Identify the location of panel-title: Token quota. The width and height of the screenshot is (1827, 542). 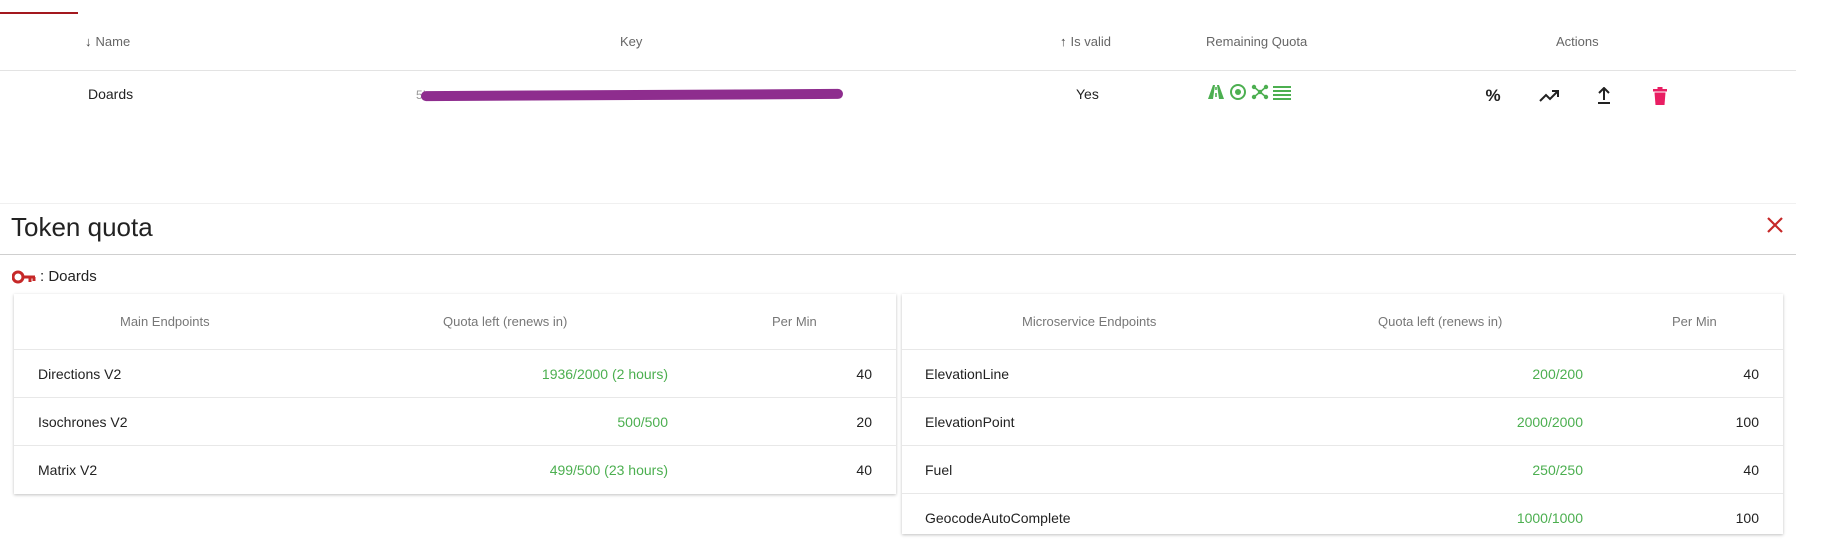
(82, 227).